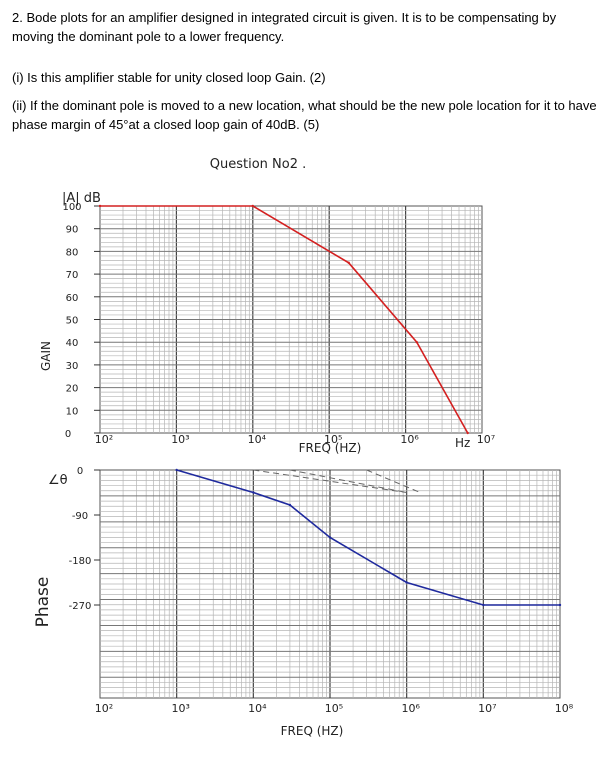 Image resolution: width=600 pixels, height=765 pixels. Describe the element at coordinates (72, 343) in the screenshot. I see `gain-tick-label: 40` at that location.